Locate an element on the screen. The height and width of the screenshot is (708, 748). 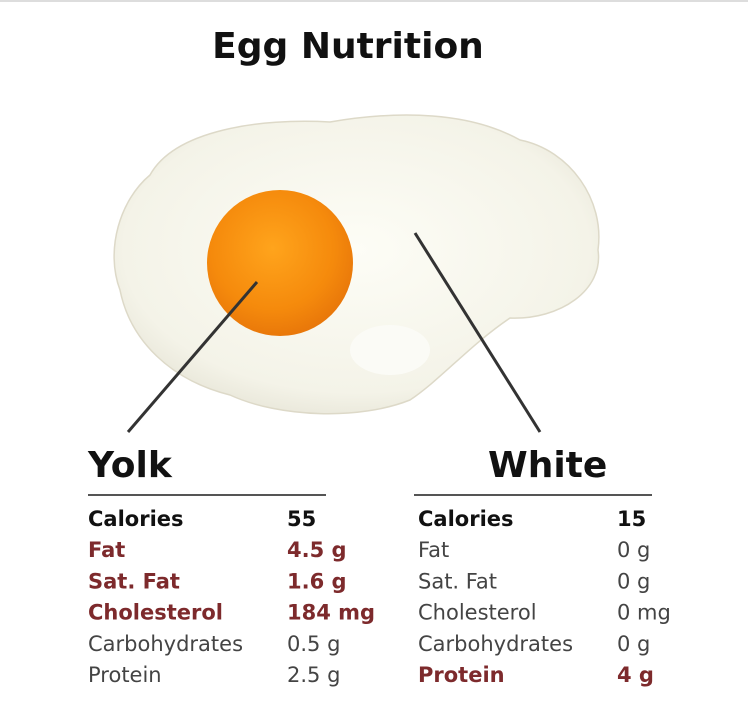
row-value: 4.5 g is located at coordinates (317, 550).